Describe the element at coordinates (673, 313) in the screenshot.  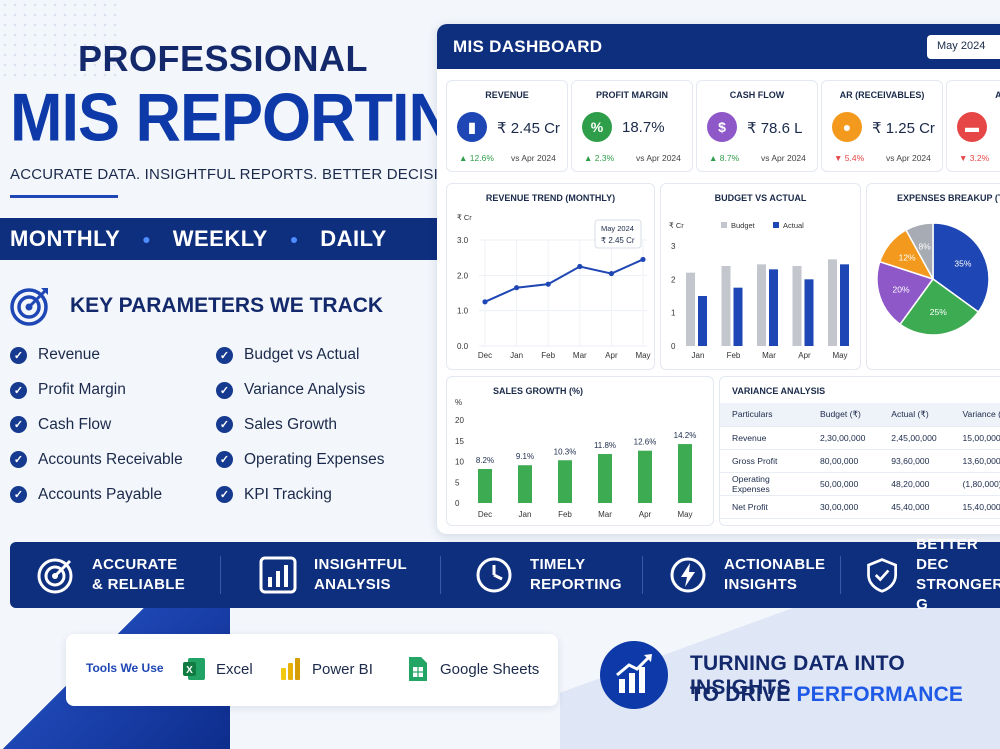
I see `y-tick-label: 1` at that location.